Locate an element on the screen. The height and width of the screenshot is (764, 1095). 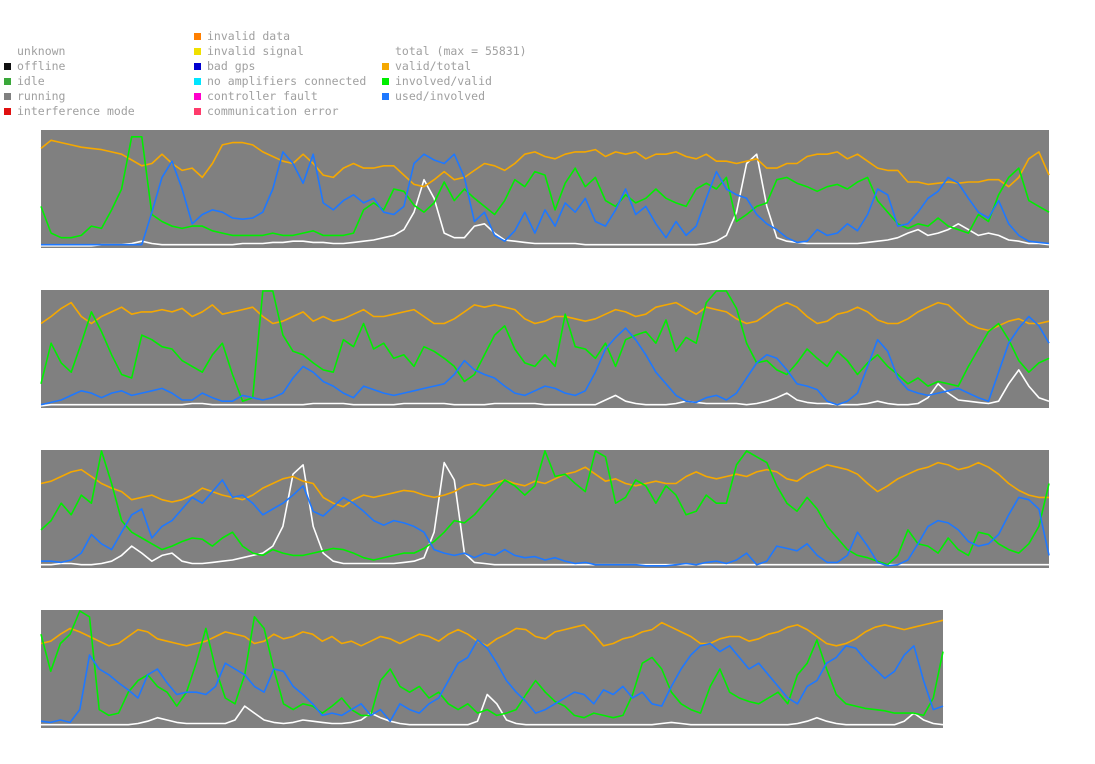
legend-item: used/involved is located at coordinates (454, 96).